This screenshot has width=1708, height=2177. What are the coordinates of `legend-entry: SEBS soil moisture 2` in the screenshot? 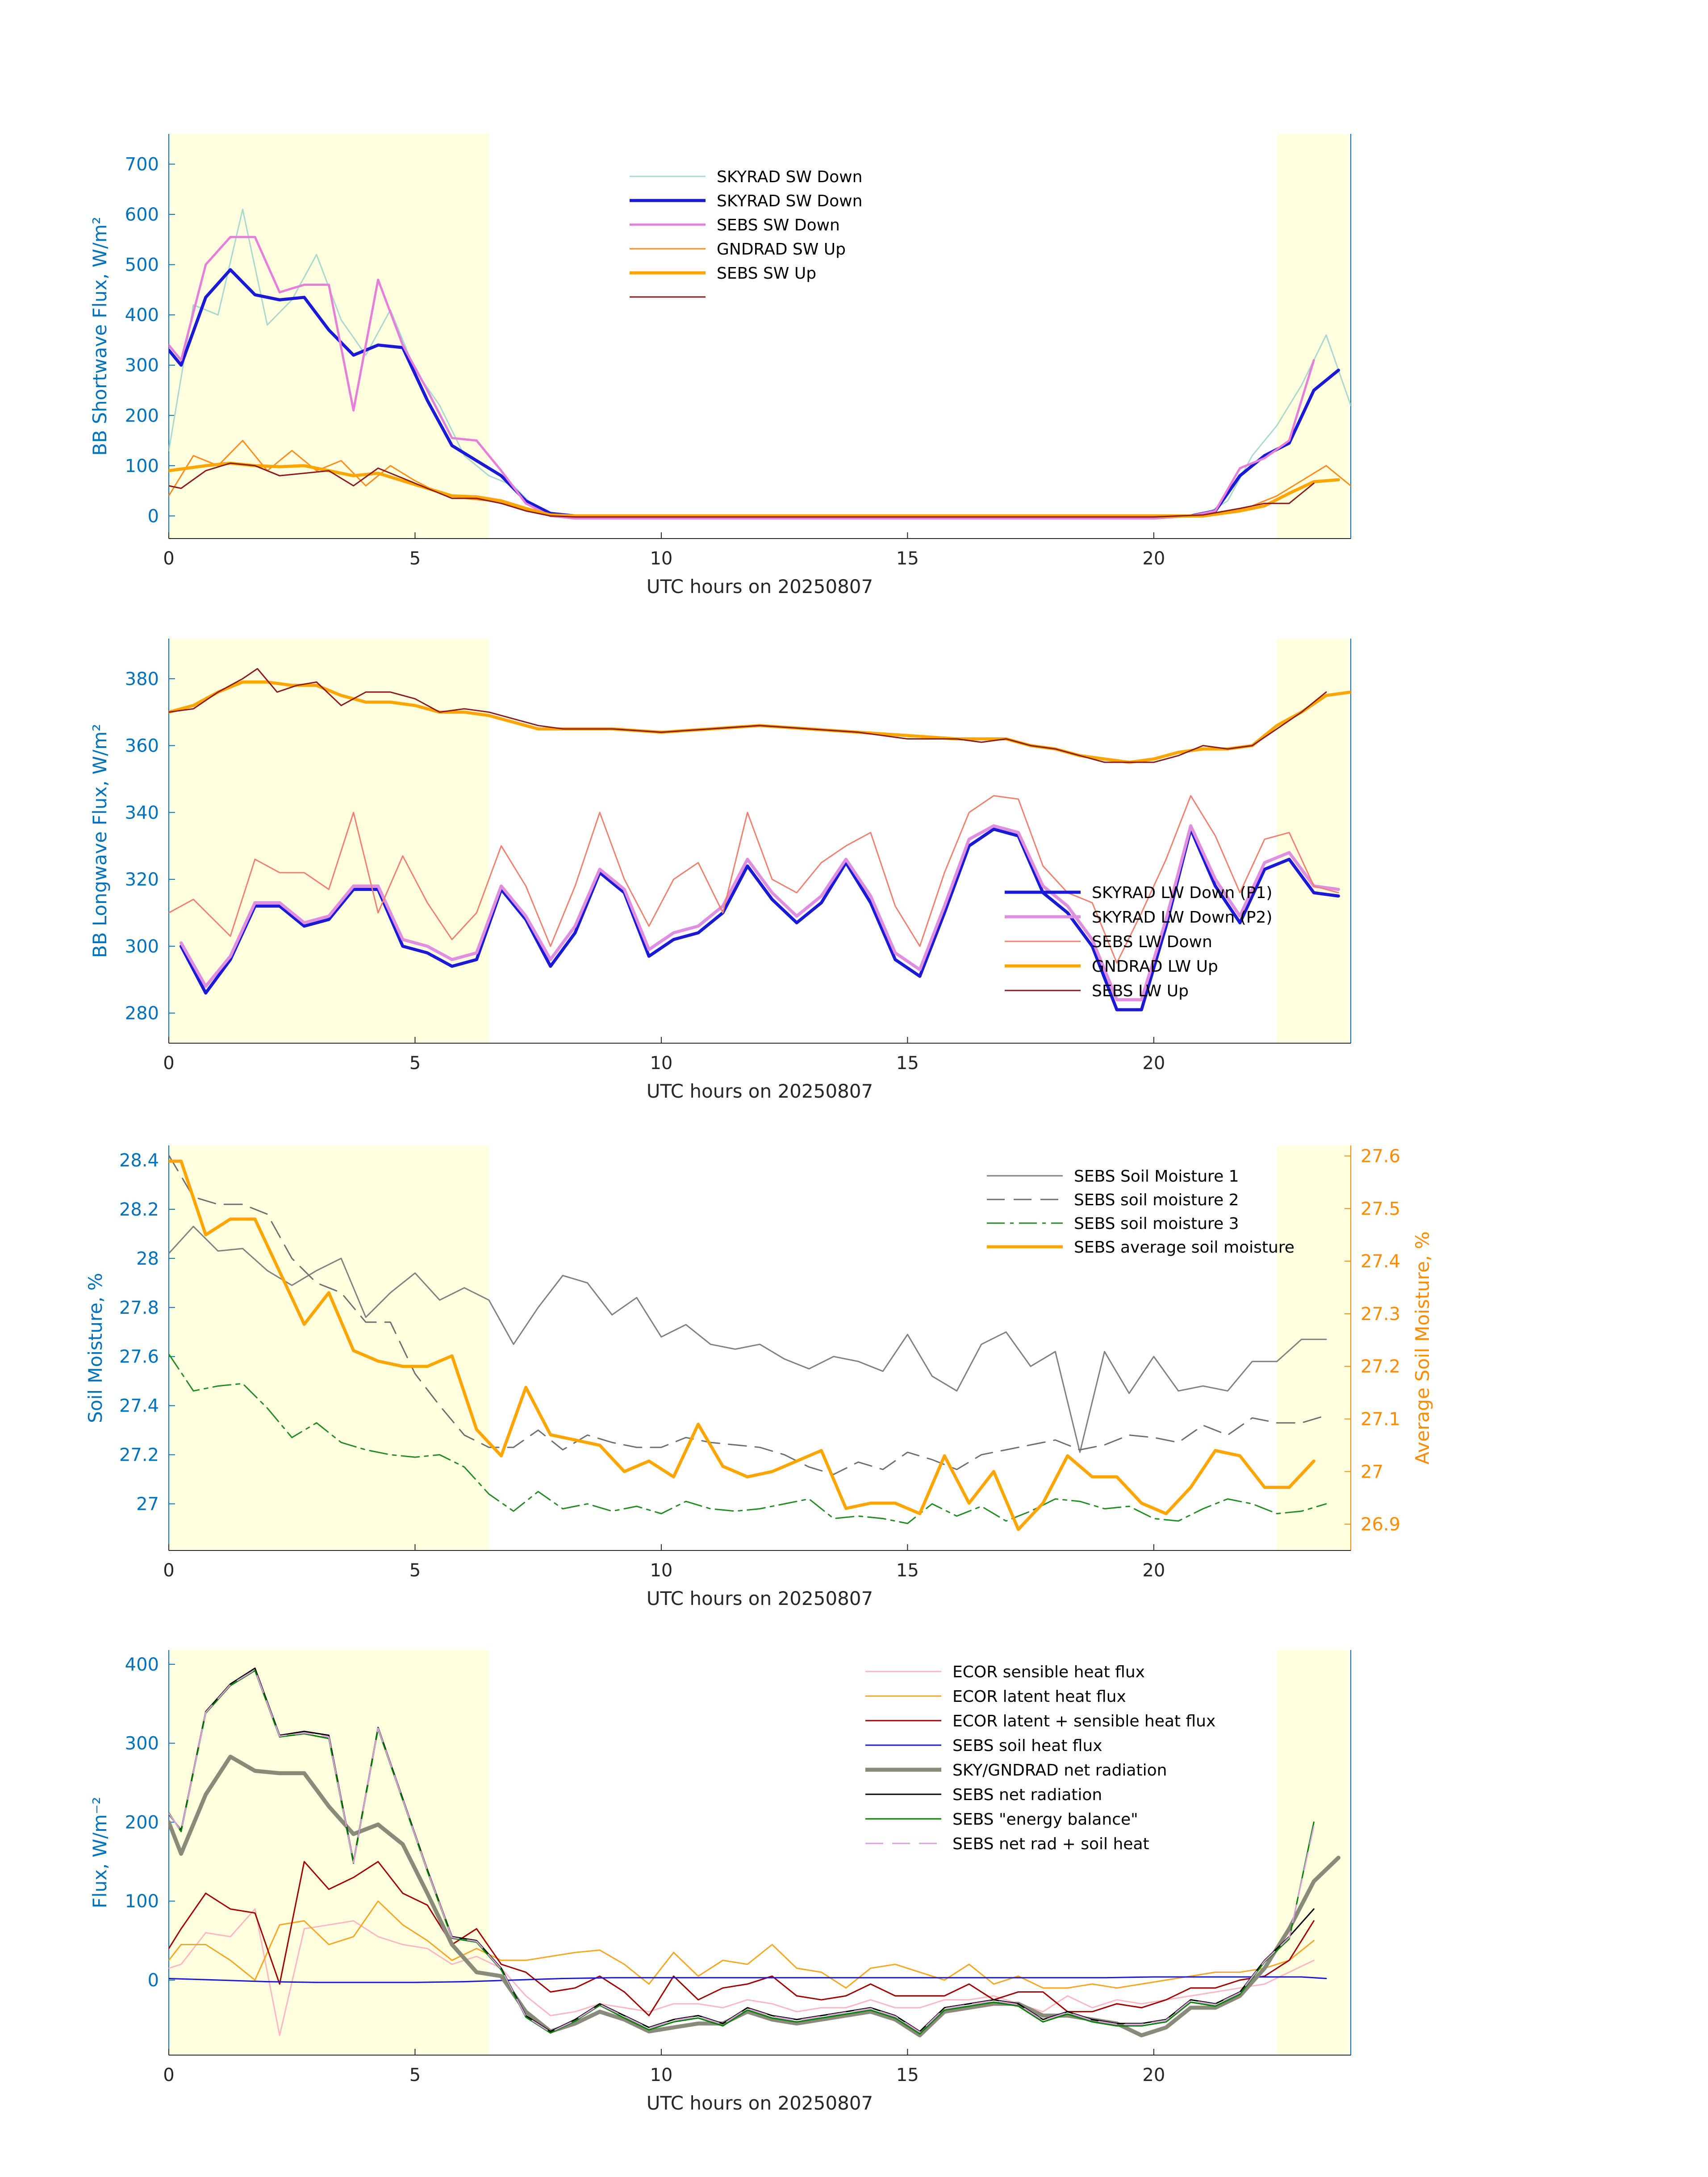 It's located at (1156, 1200).